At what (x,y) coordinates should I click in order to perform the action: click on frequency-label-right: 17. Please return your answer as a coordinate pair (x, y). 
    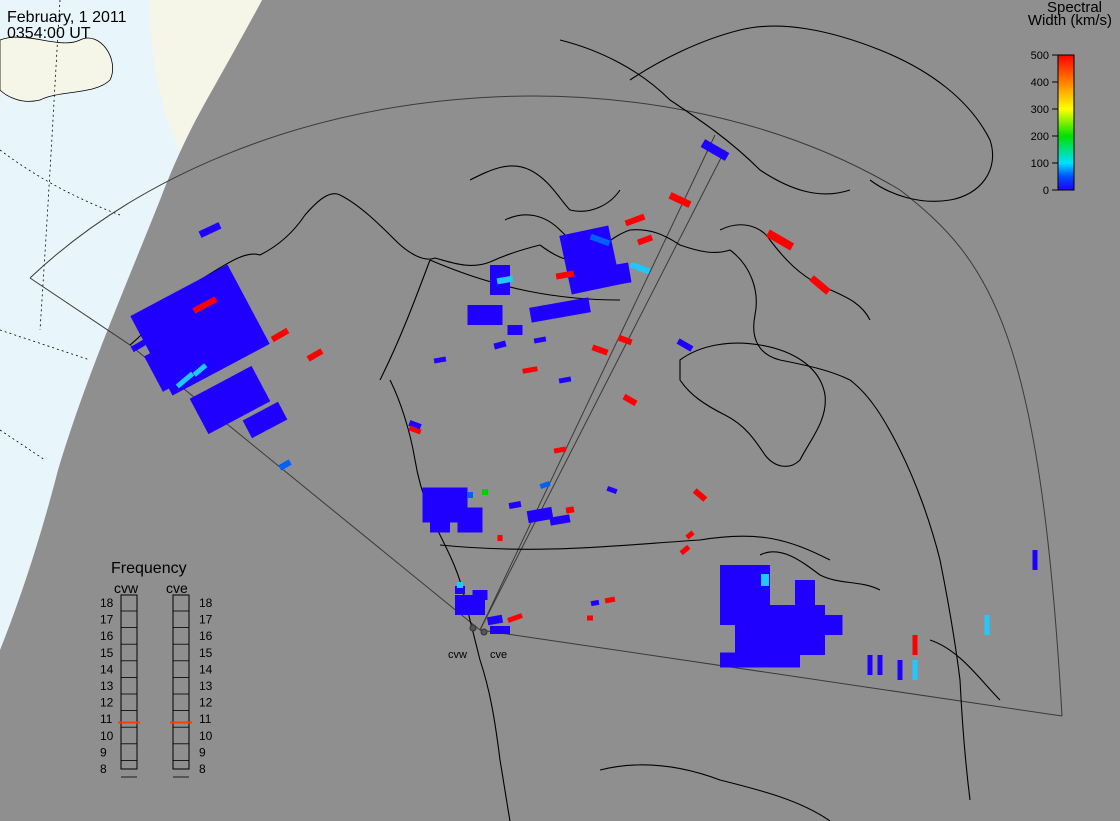
    Looking at the image, I should click on (206, 620).